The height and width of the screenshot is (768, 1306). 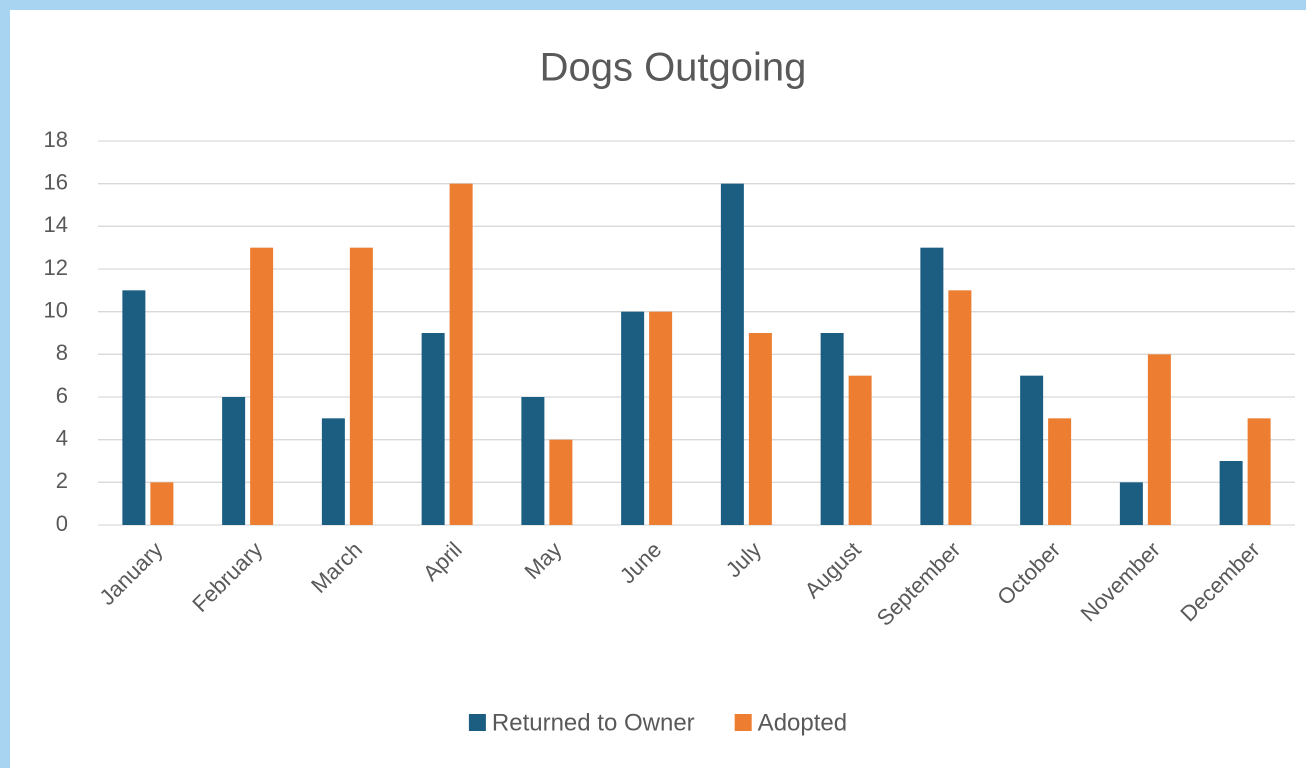 What do you see at coordinates (56, 309) in the screenshot?
I see `y-tick-label: 10` at bounding box center [56, 309].